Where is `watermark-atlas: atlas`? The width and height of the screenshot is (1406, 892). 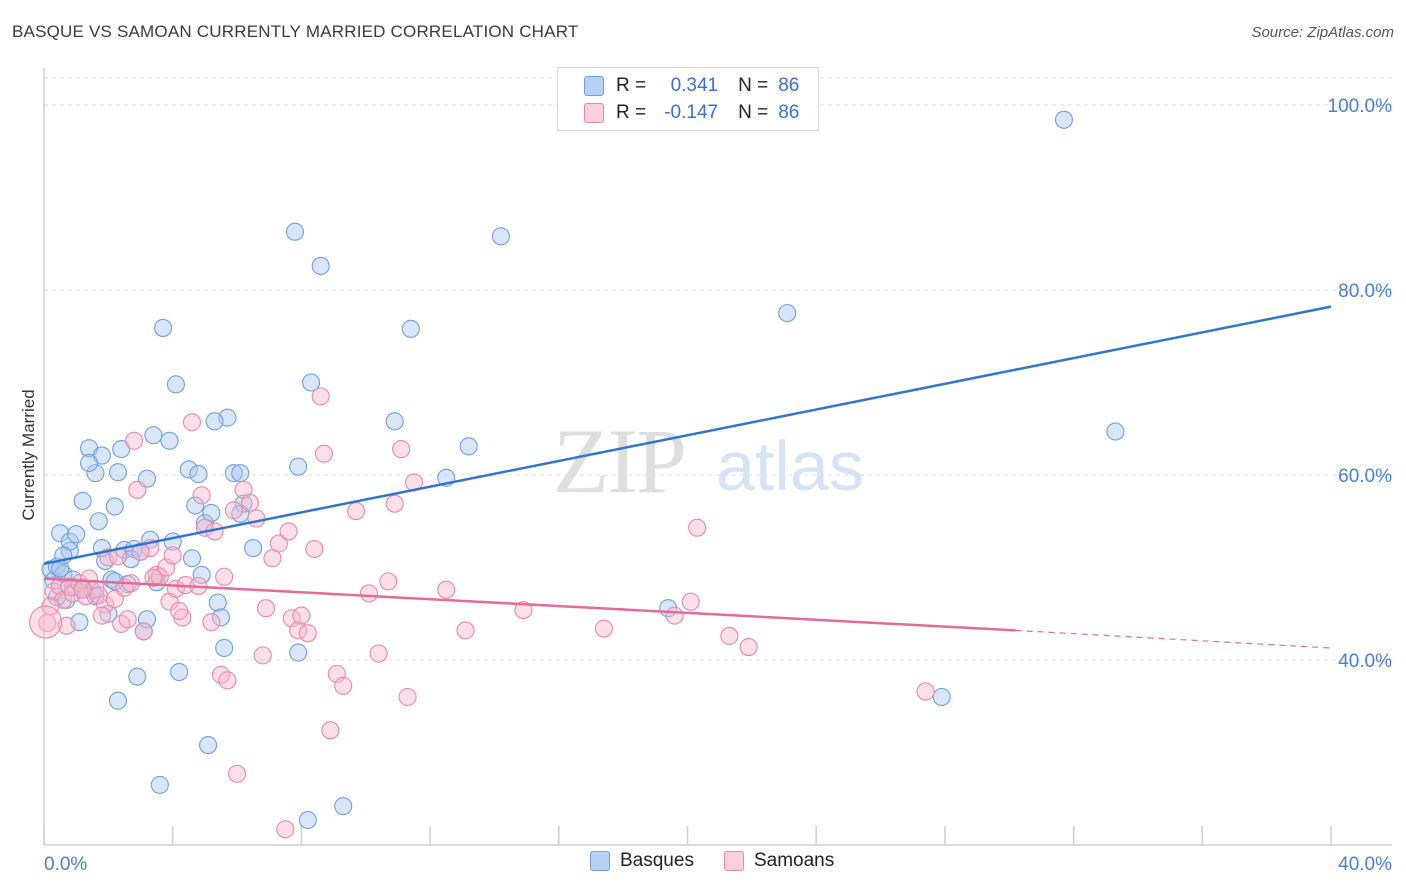
watermark-atlas: atlas is located at coordinates (790, 466).